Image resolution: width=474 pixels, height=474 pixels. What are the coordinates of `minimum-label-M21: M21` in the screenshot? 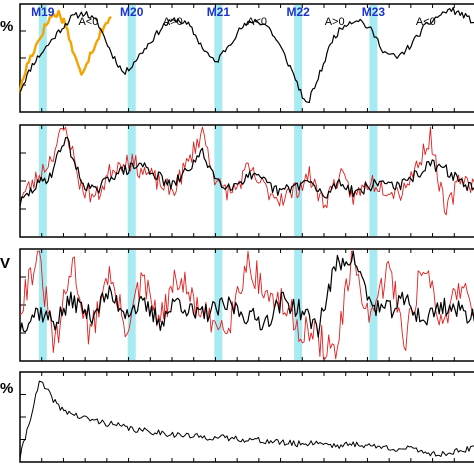 It's located at (219, 12).